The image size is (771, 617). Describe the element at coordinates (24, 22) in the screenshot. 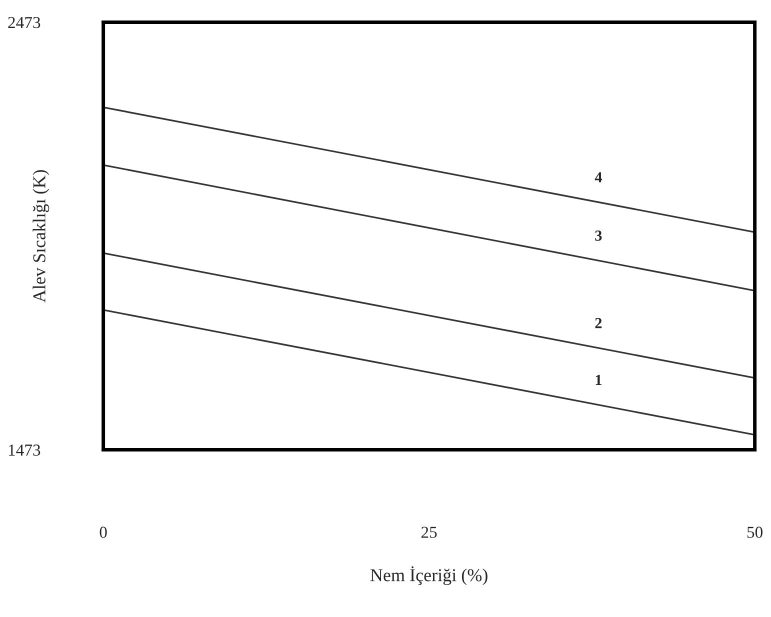

I see `y-tick-label: 2473` at that location.